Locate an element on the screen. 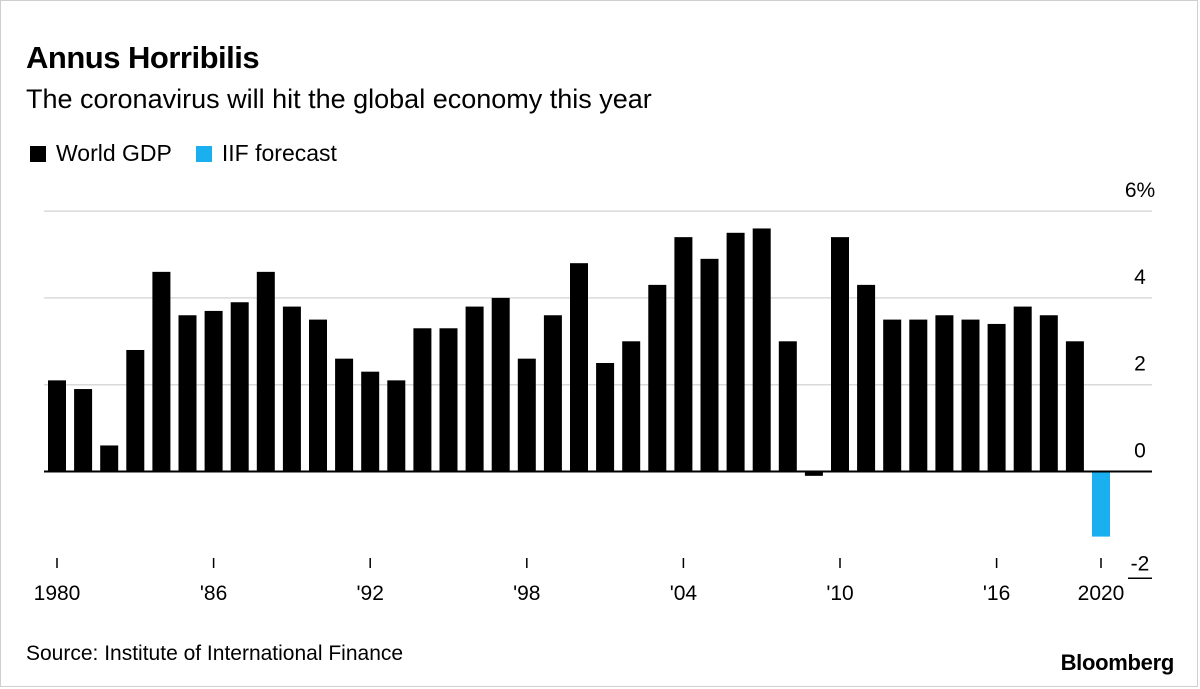  bar-world-gdp-1987 is located at coordinates (239, 387).